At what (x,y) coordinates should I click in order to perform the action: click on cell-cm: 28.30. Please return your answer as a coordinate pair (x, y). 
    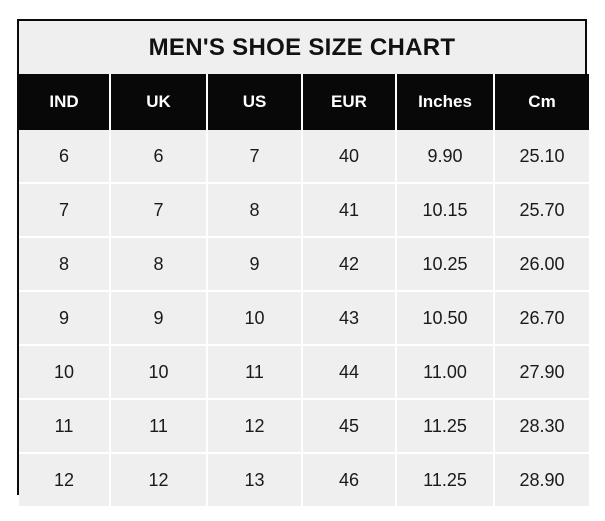
    Looking at the image, I should click on (541, 426).